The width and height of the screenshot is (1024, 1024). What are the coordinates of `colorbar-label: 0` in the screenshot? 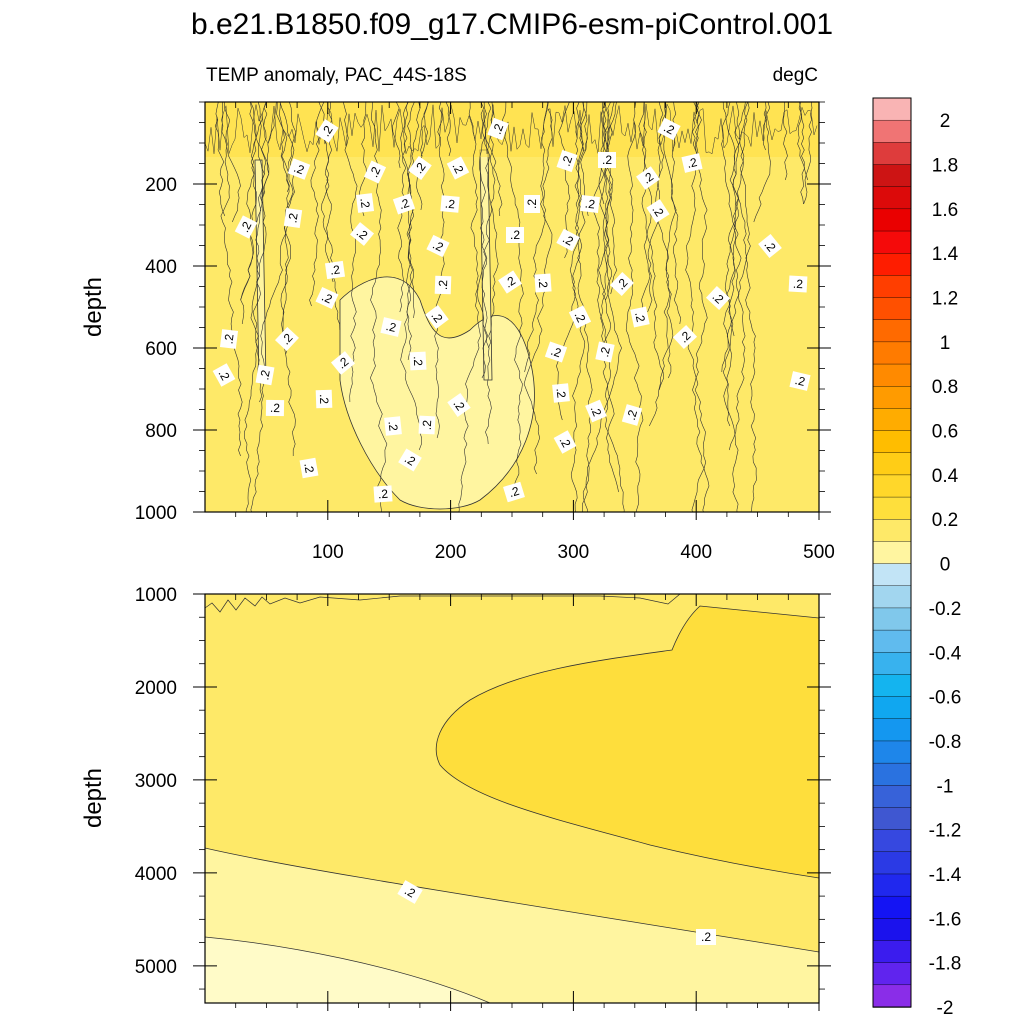 It's located at (945, 565).